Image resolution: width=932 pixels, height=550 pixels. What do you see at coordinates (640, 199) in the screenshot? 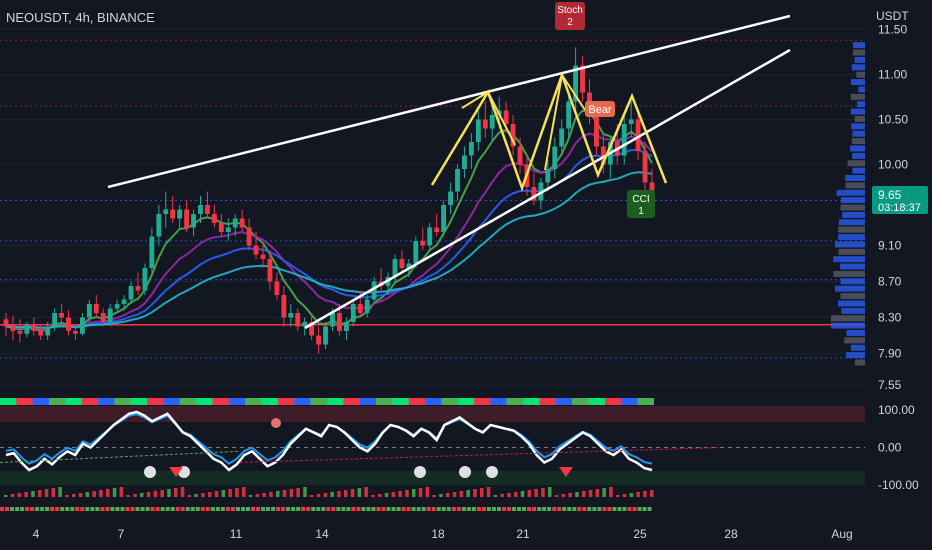
I see `cci-label-text: CCI` at bounding box center [640, 199].